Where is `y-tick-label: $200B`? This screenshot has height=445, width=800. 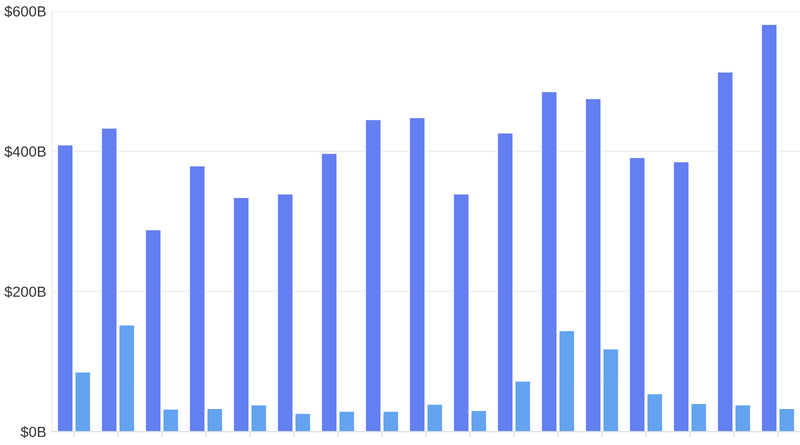 y-tick-label: $200B is located at coordinates (25, 292).